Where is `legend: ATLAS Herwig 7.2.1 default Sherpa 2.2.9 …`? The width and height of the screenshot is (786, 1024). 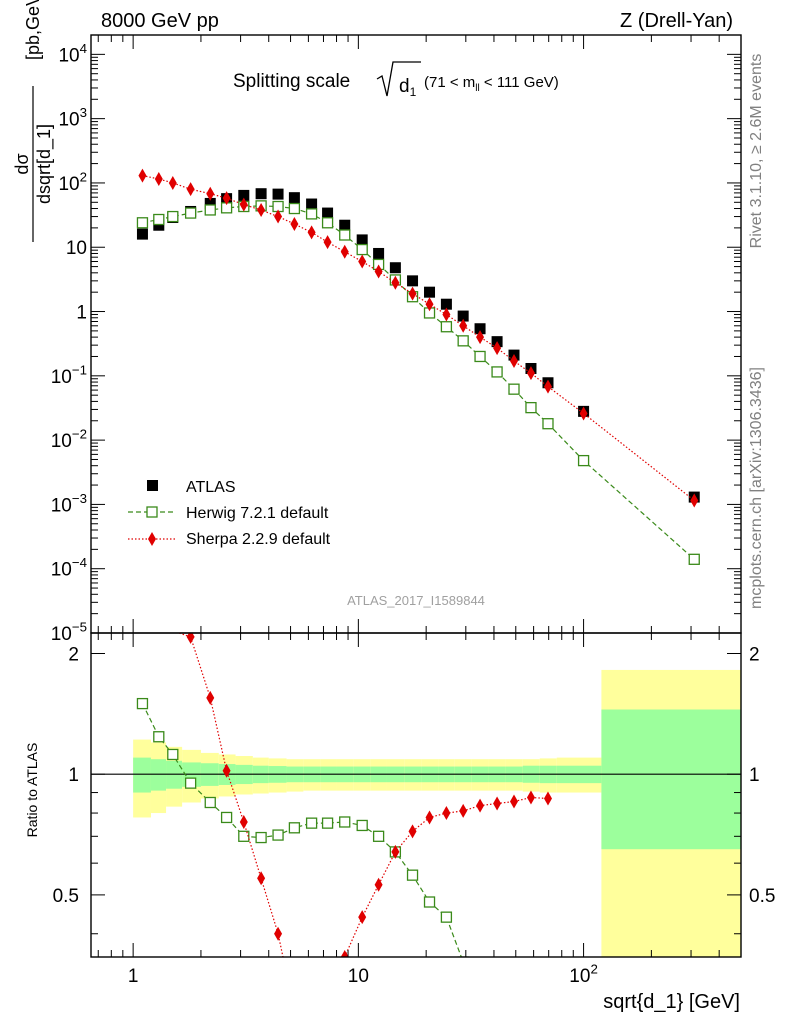 legend: ATLAS Herwig 7.2.1 default Sherpa 2.2.9 … is located at coordinates (229, 513).